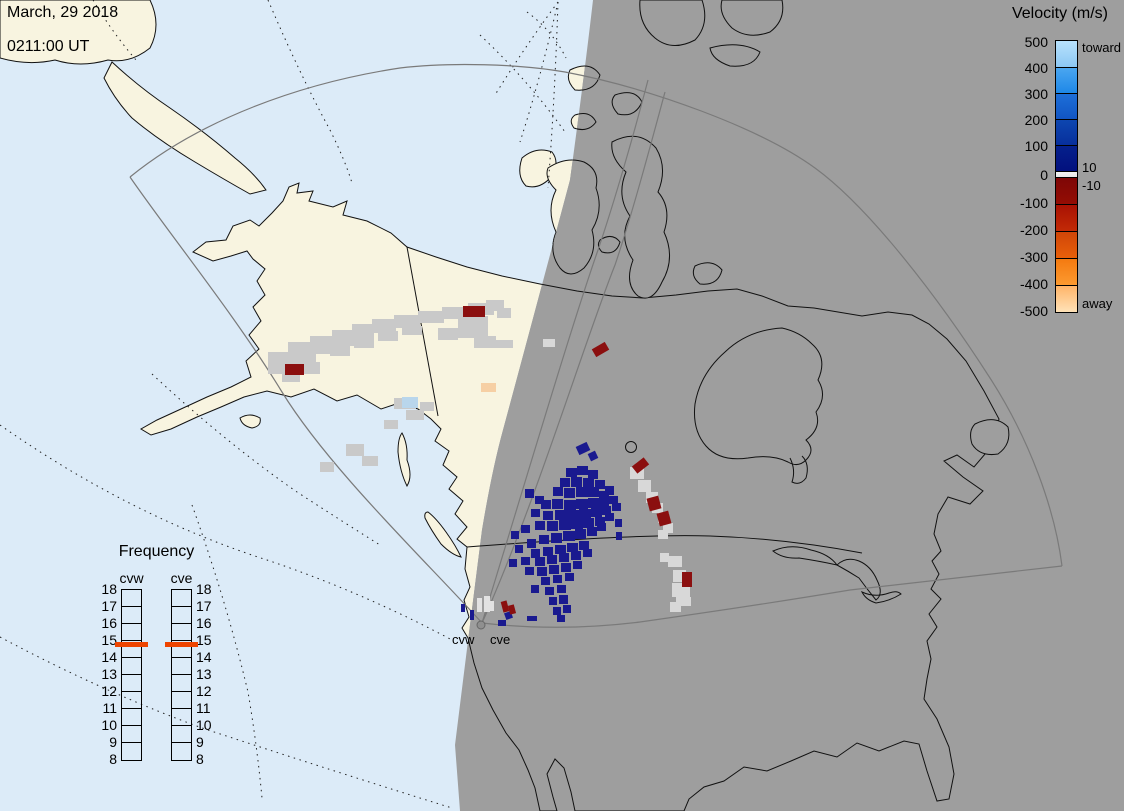  Describe the element at coordinates (48, 46) in the screenshot. I see `time-text: 0211:00 UT` at that location.